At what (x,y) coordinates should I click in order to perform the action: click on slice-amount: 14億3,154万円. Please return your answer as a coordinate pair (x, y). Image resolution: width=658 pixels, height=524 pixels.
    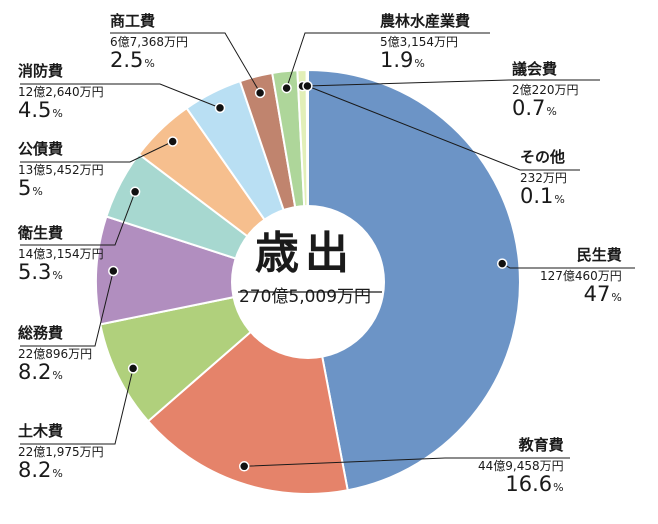
    Looking at the image, I should click on (61, 254).